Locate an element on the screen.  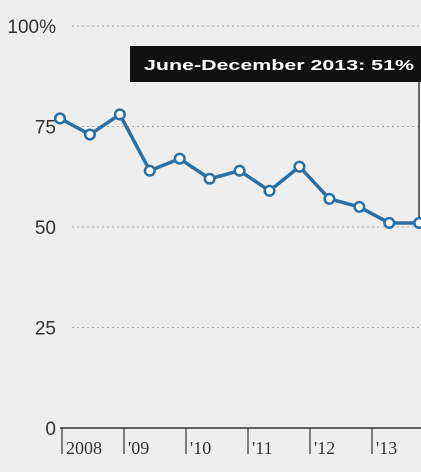
x-tick-label: '13 is located at coordinates (386, 448).